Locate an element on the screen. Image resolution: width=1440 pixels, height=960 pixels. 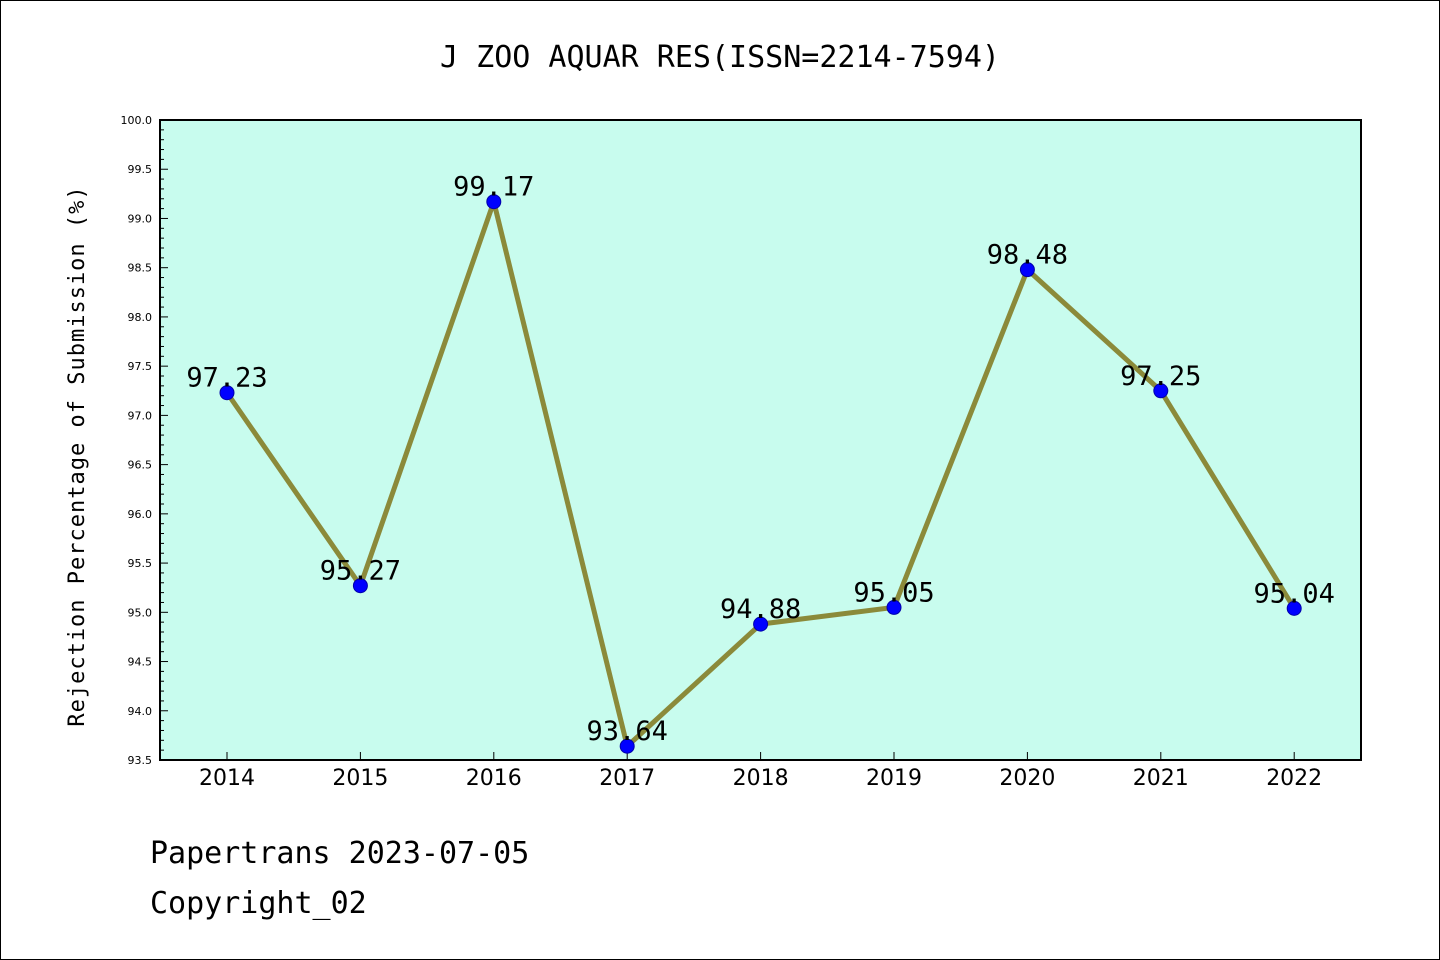
data-label: 93.64 is located at coordinates (627, 731).